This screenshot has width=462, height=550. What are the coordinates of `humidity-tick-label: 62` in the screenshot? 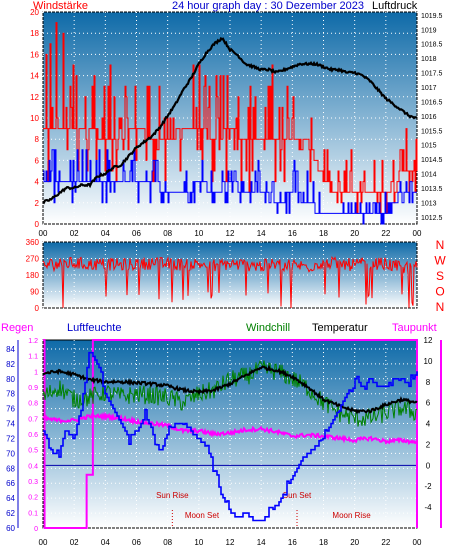 It's located at (10, 513).